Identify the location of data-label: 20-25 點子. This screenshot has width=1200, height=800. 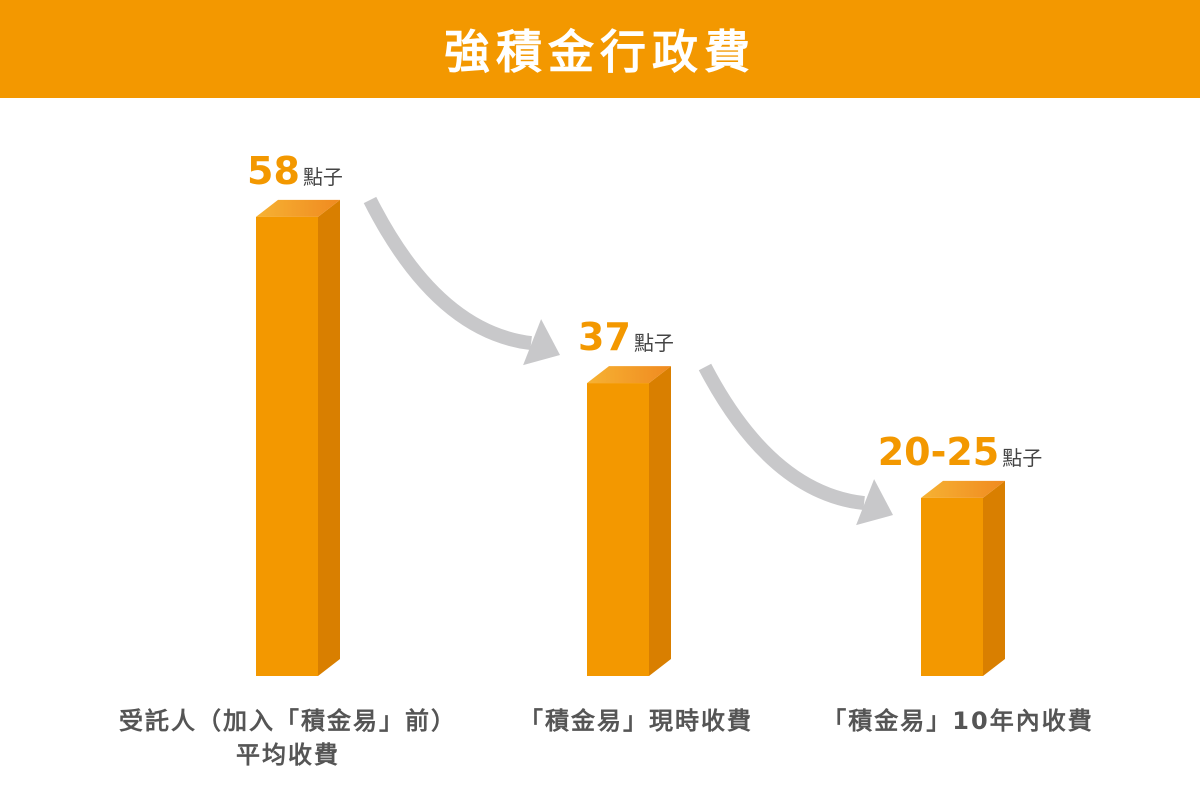
(960, 452).